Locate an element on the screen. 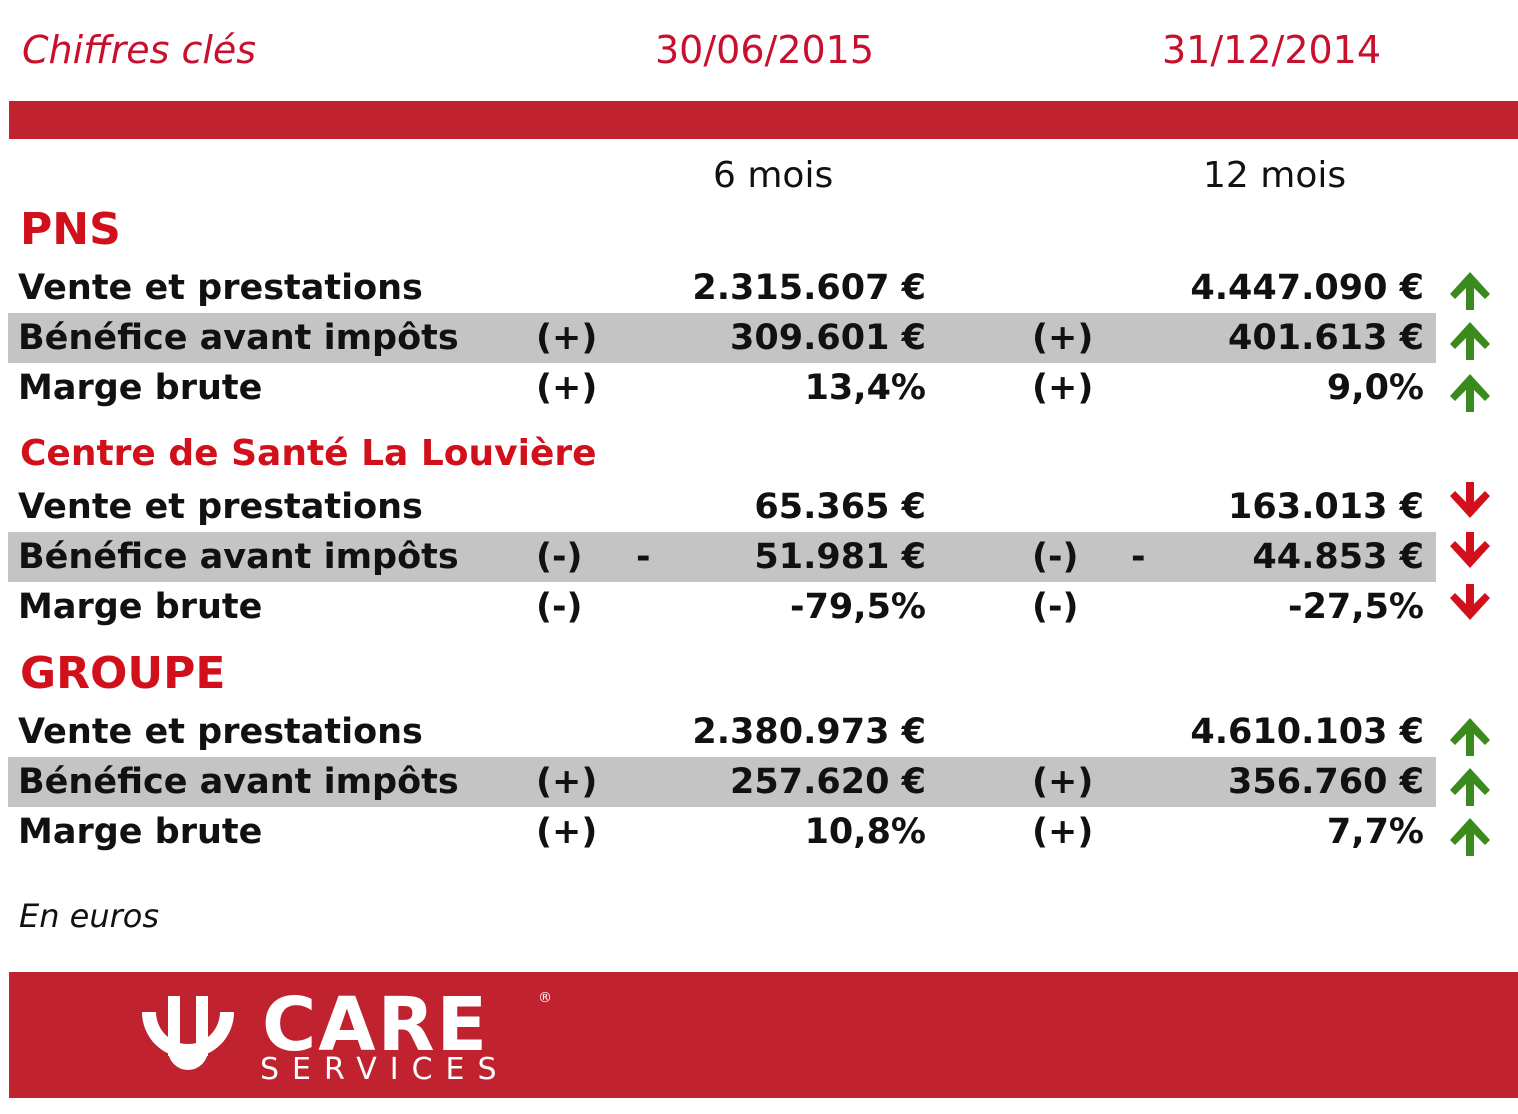  period-label-1: 6 mois is located at coordinates (773, 175).